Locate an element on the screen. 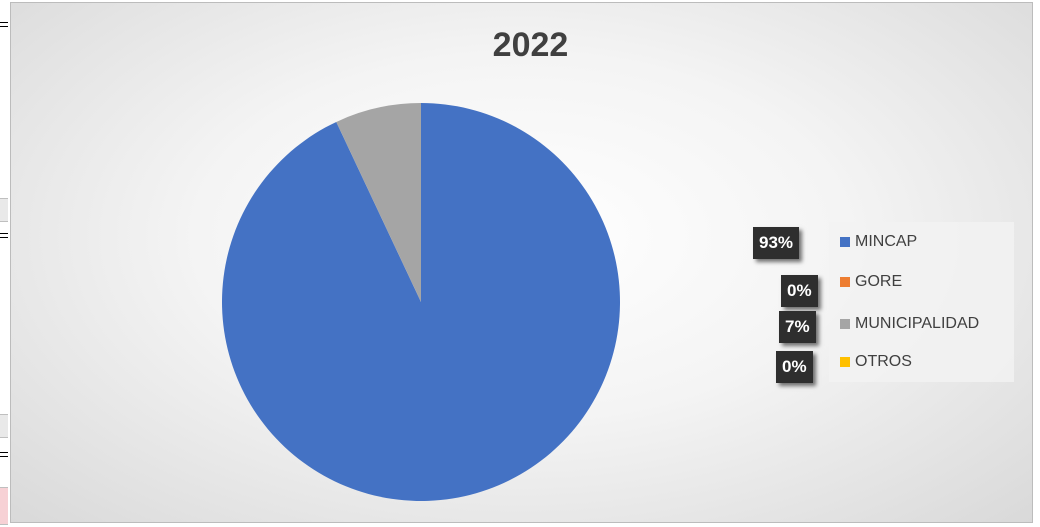 The image size is (1040, 527). legend-label: GORE is located at coordinates (879, 281).